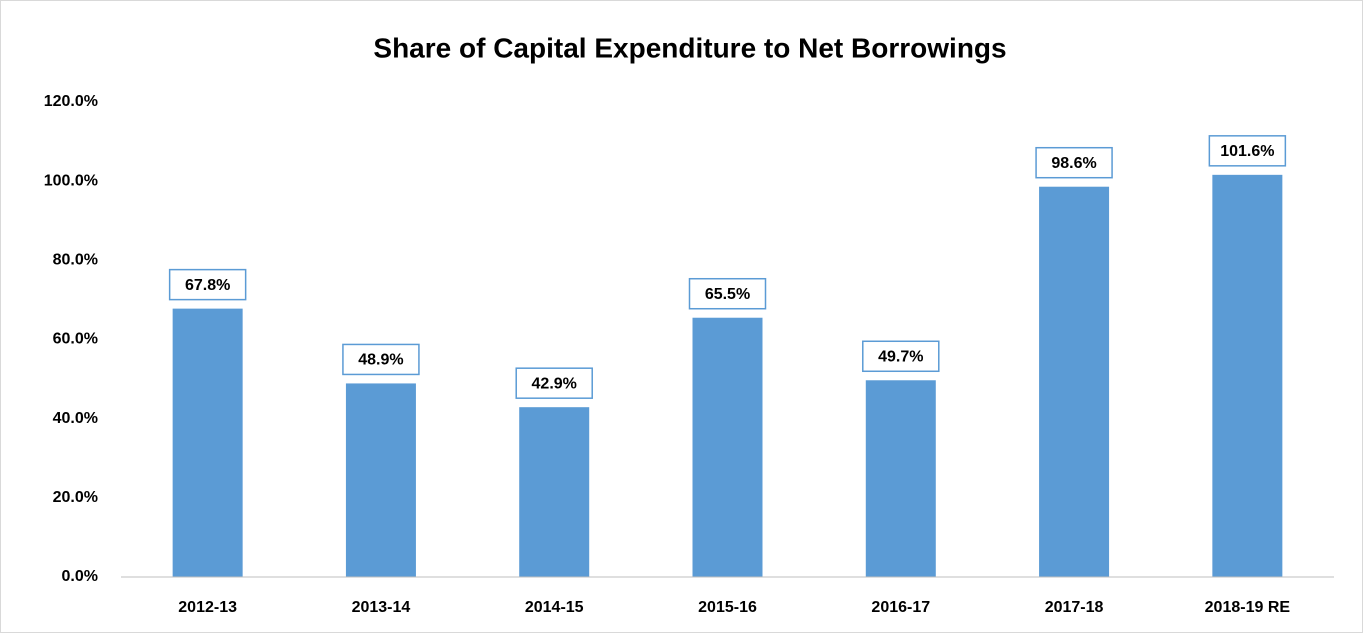  Describe the element at coordinates (1248, 607) in the screenshot. I see `x-tick-label: 2018-19 RE` at that location.